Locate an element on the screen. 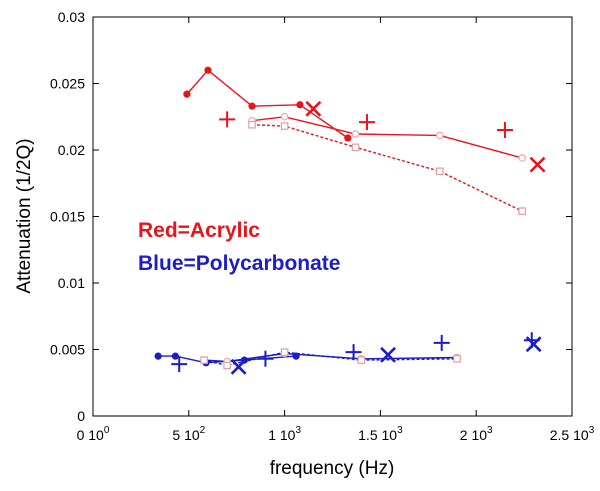 Image resolution: width=600 pixels, height=491 pixels. y-axis-title: Attenuation (1/2Q) is located at coordinates (24, 215).